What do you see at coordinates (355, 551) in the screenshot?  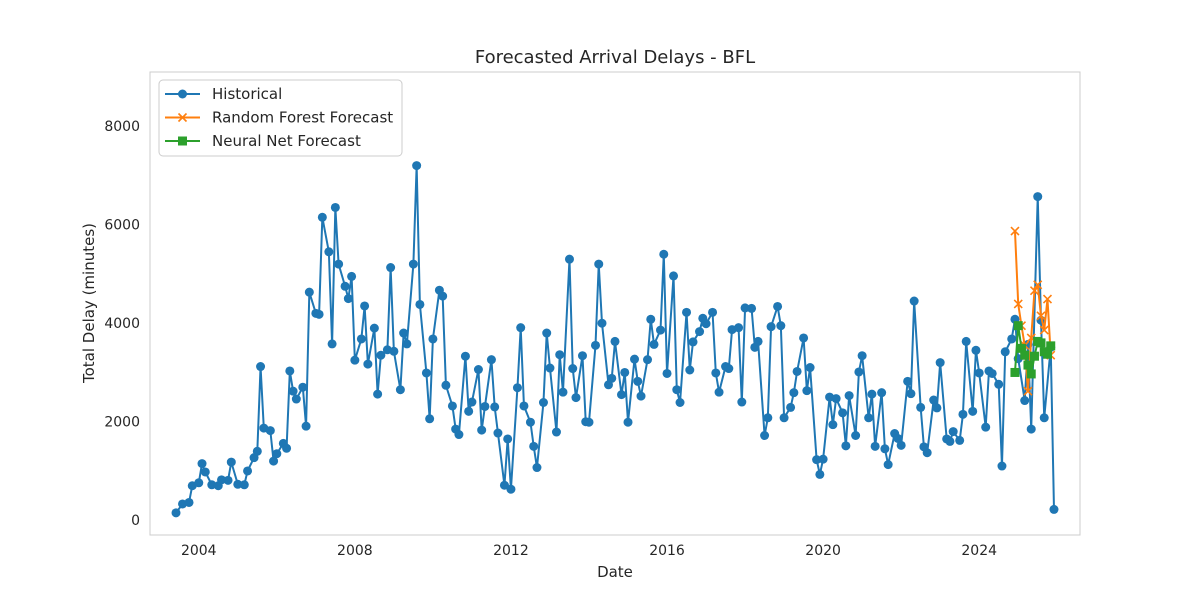 I see `x-tick-label: 2008` at bounding box center [355, 551].